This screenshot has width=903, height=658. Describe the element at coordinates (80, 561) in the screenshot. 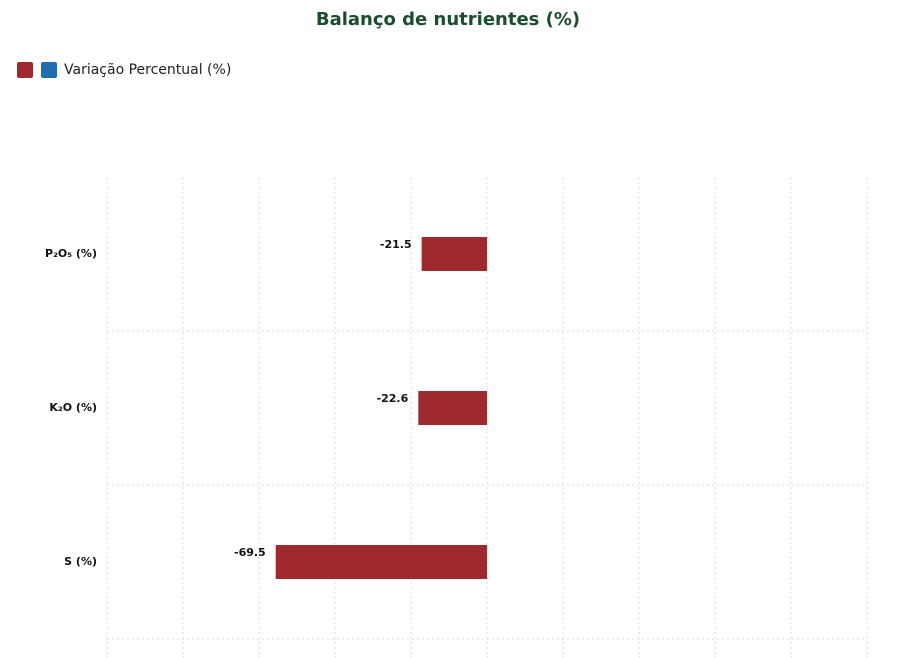

I see `y-tick-label: S (%)` at that location.